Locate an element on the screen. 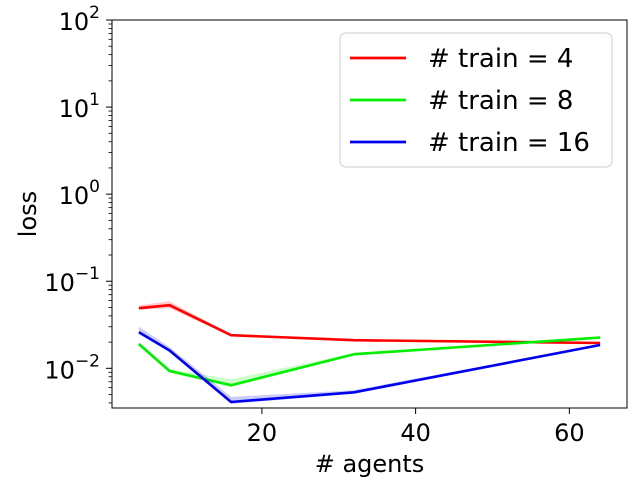 This screenshot has width=640, height=480. x-tick-label: 40 is located at coordinates (415, 433).